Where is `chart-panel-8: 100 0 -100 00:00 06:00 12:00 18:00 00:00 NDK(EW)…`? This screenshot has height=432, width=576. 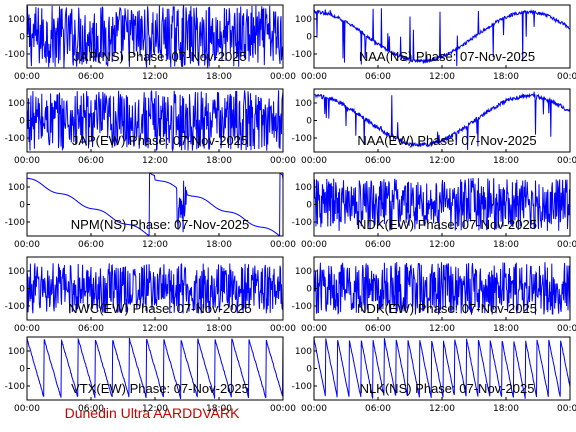
chart-panel-8: 100 0 -100 00:00 06:00 12:00 18:00 00:00 NDK(EW)… is located at coordinates (434, 295).